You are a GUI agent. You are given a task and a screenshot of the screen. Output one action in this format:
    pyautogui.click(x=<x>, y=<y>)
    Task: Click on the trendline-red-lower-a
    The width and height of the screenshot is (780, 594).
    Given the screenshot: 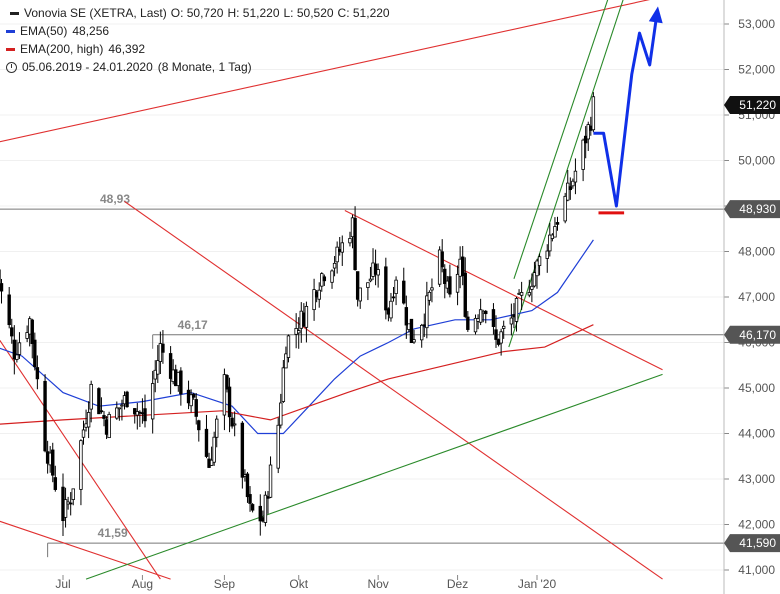 What is the action you would take?
    pyautogui.click(x=80, y=459)
    